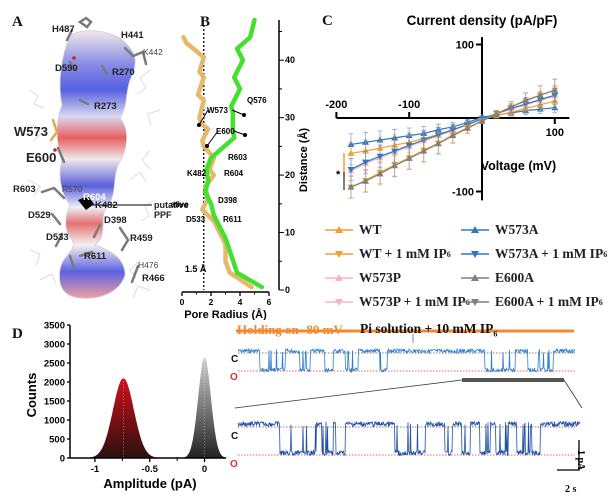  Describe the element at coordinates (403, 253) in the screenshot. I see `legend-label: WT + 1 mM IP` at that location.